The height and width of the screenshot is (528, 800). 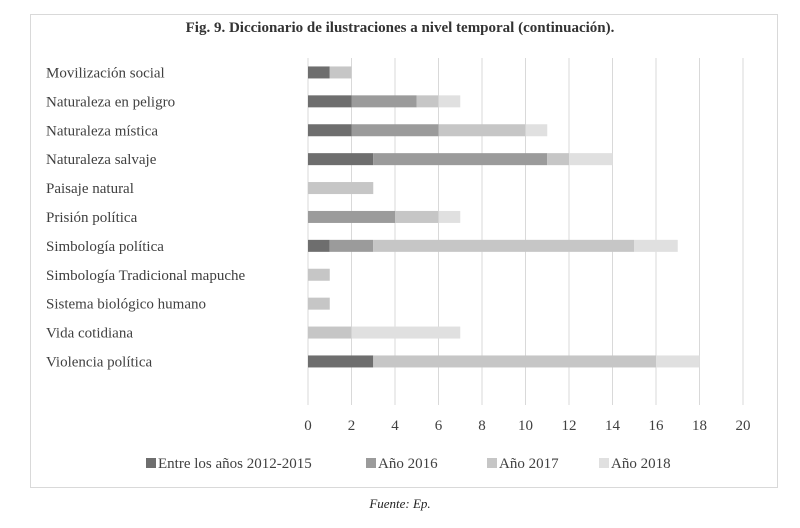 I want to click on x-tick-label: 2, so click(x=352, y=426).